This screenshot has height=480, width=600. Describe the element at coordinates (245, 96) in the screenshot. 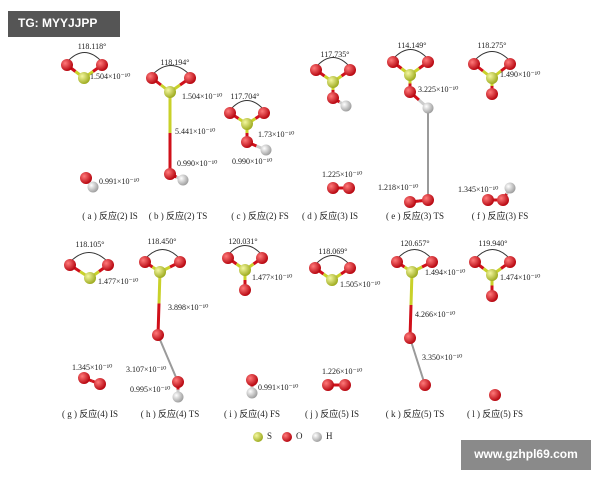

I see `bond-label: 117.704°` at that location.